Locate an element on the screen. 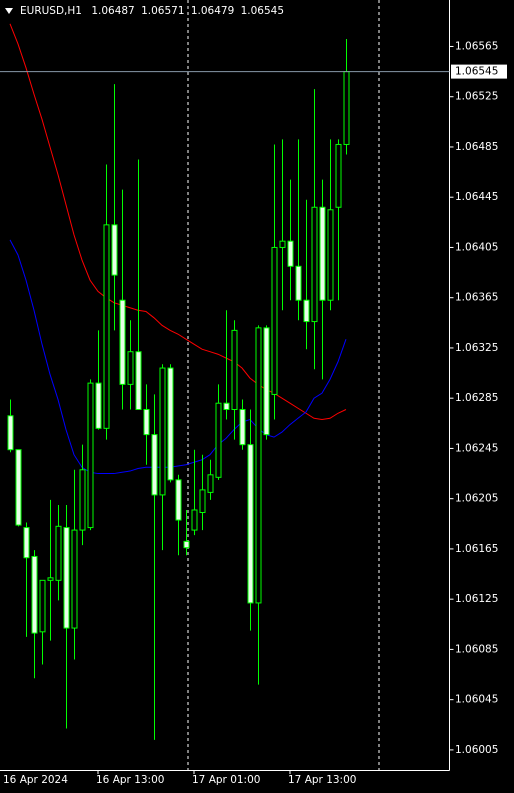  high-value: 1.06571 is located at coordinates (162, 11).